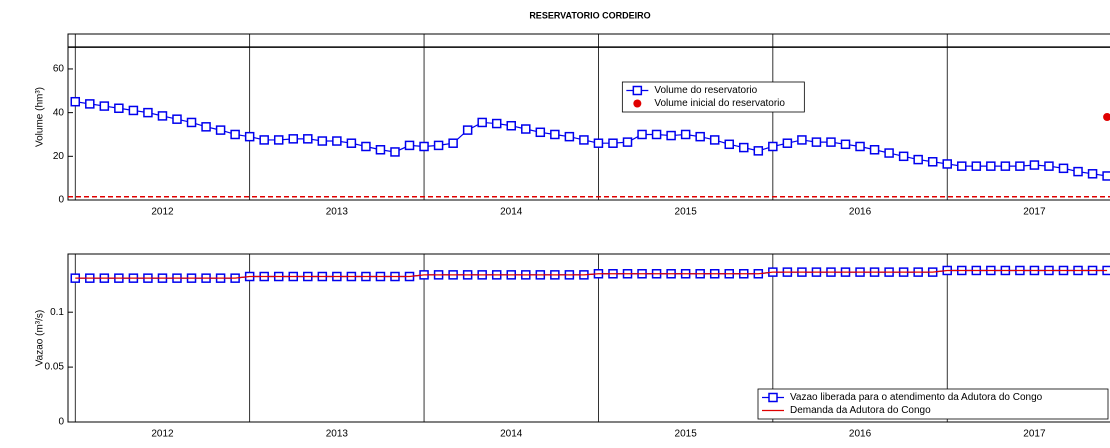 Image resolution: width=1110 pixels, height=448 pixels. Describe the element at coordinates (40, 338) in the screenshot. I see `y-axis-label: Vazao (m³/s)` at that location.